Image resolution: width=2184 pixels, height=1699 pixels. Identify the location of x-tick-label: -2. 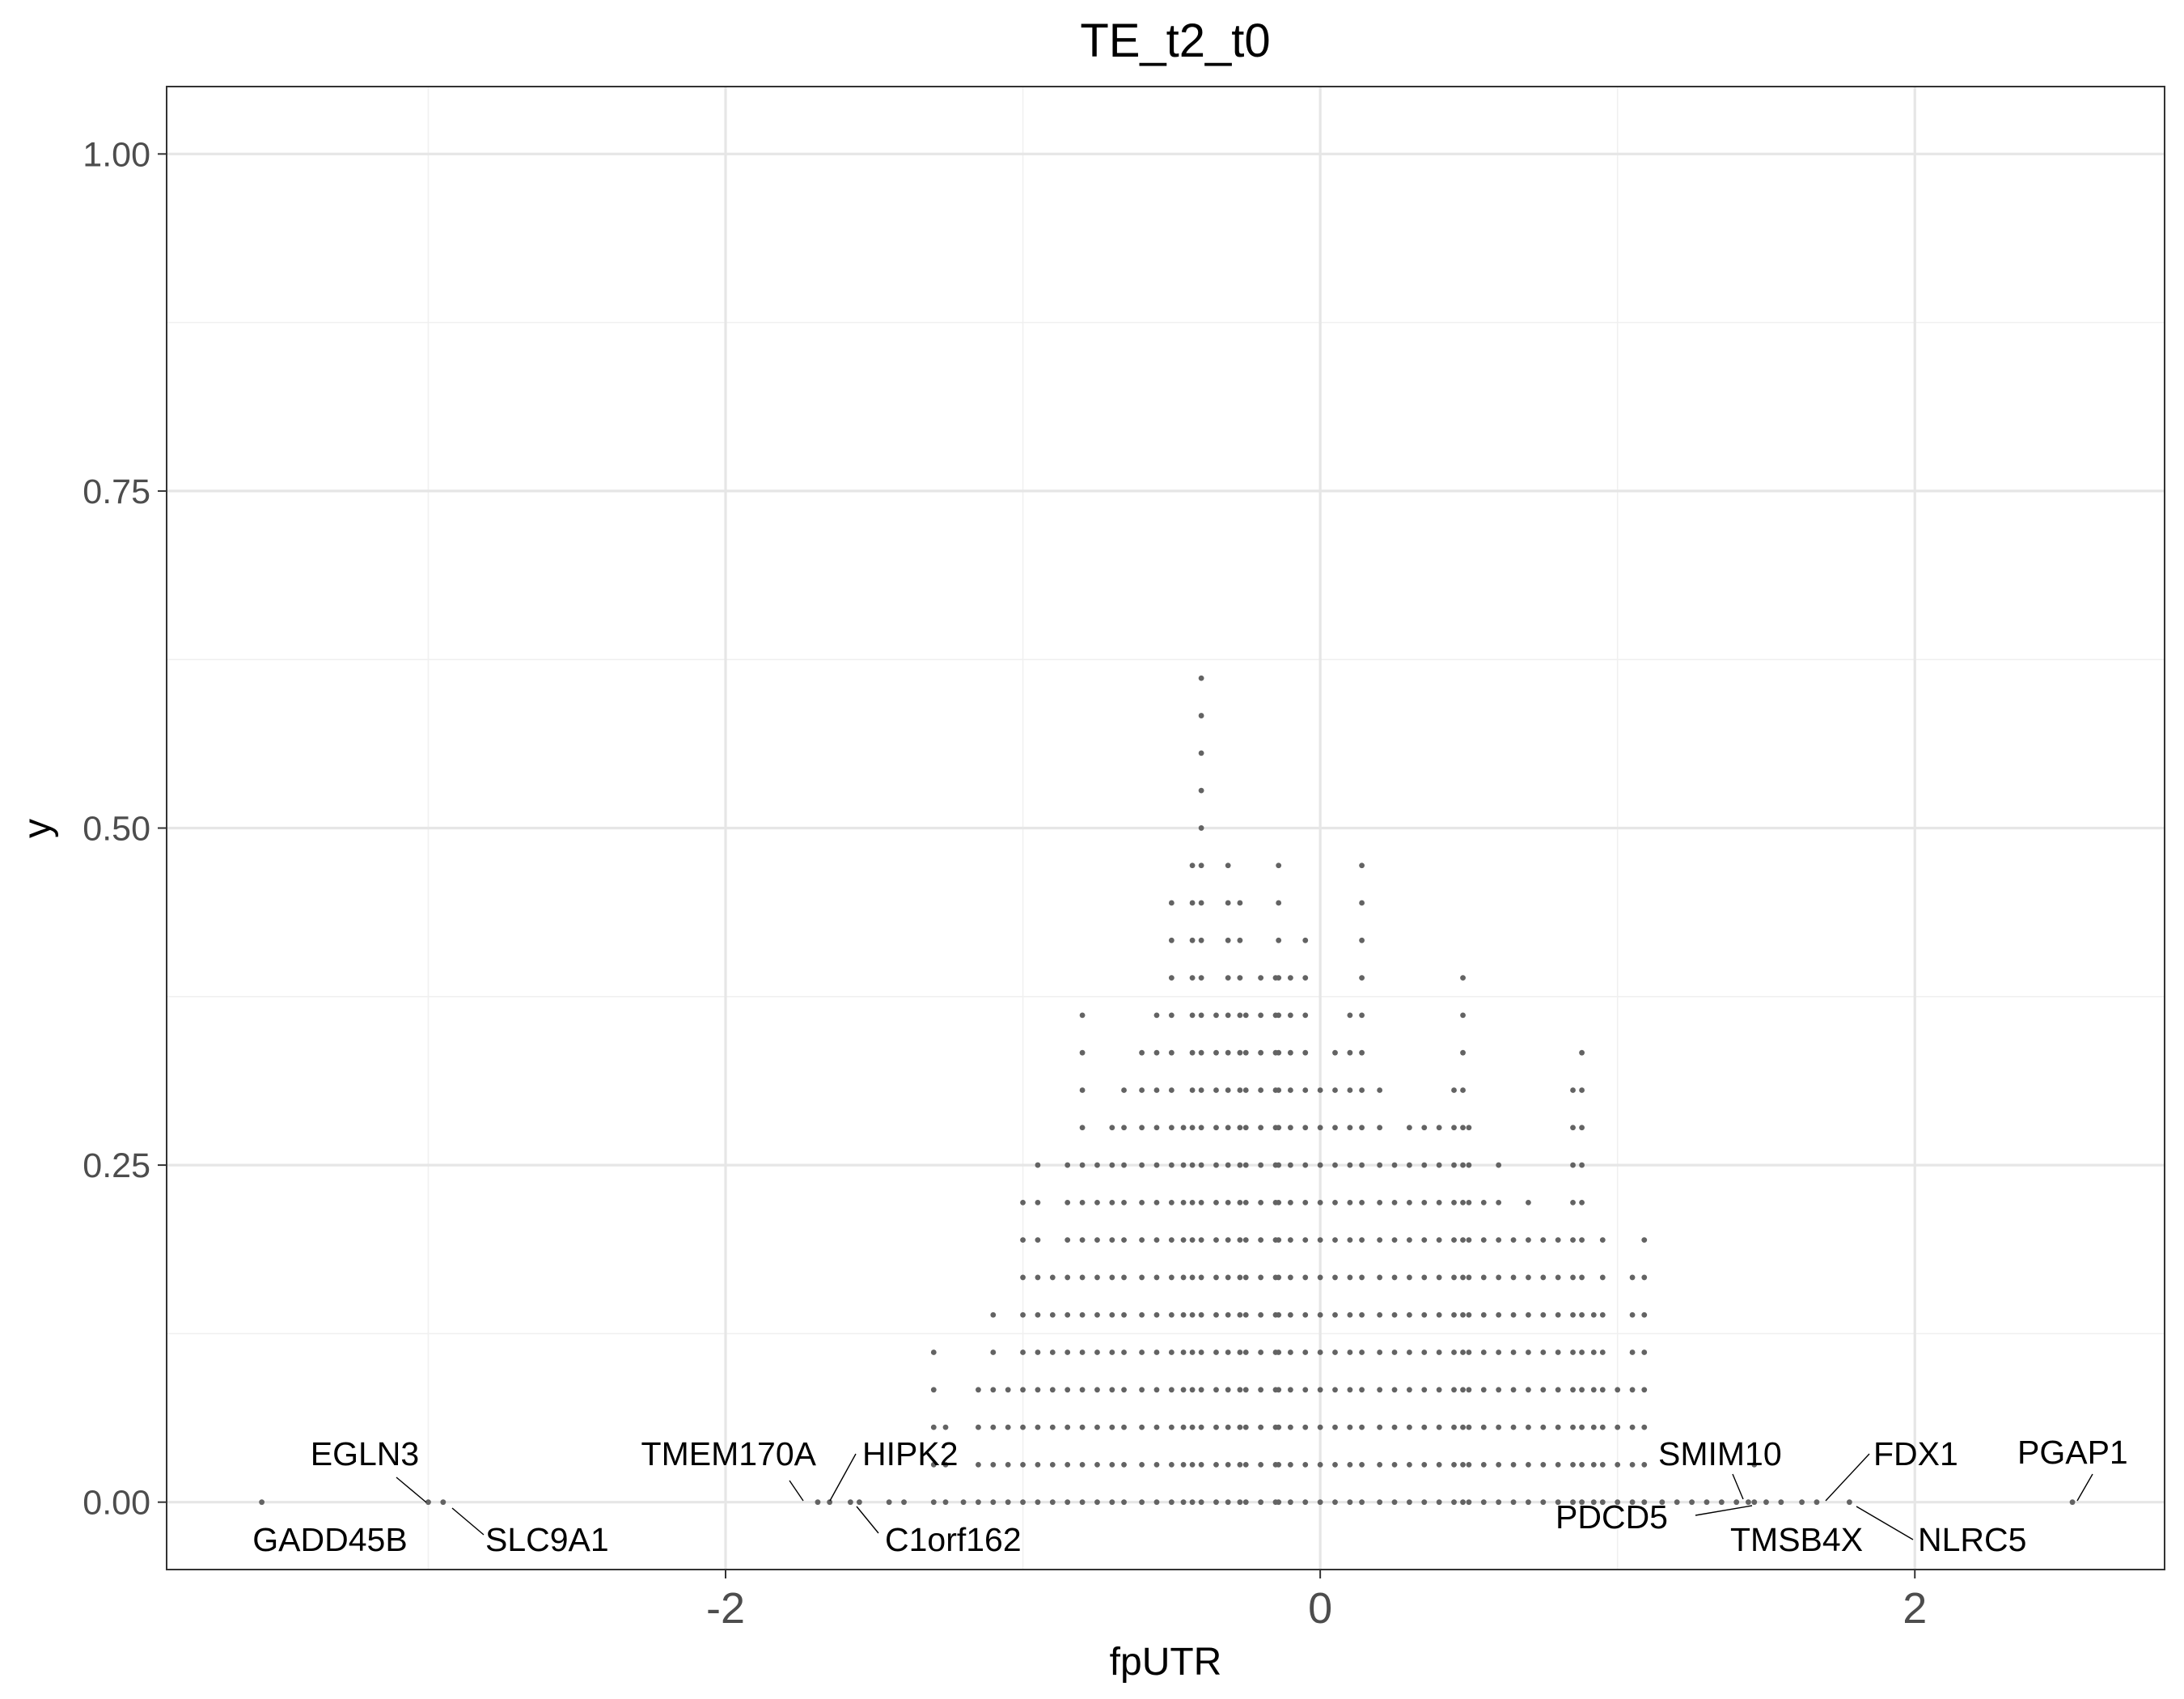
(725, 1608).